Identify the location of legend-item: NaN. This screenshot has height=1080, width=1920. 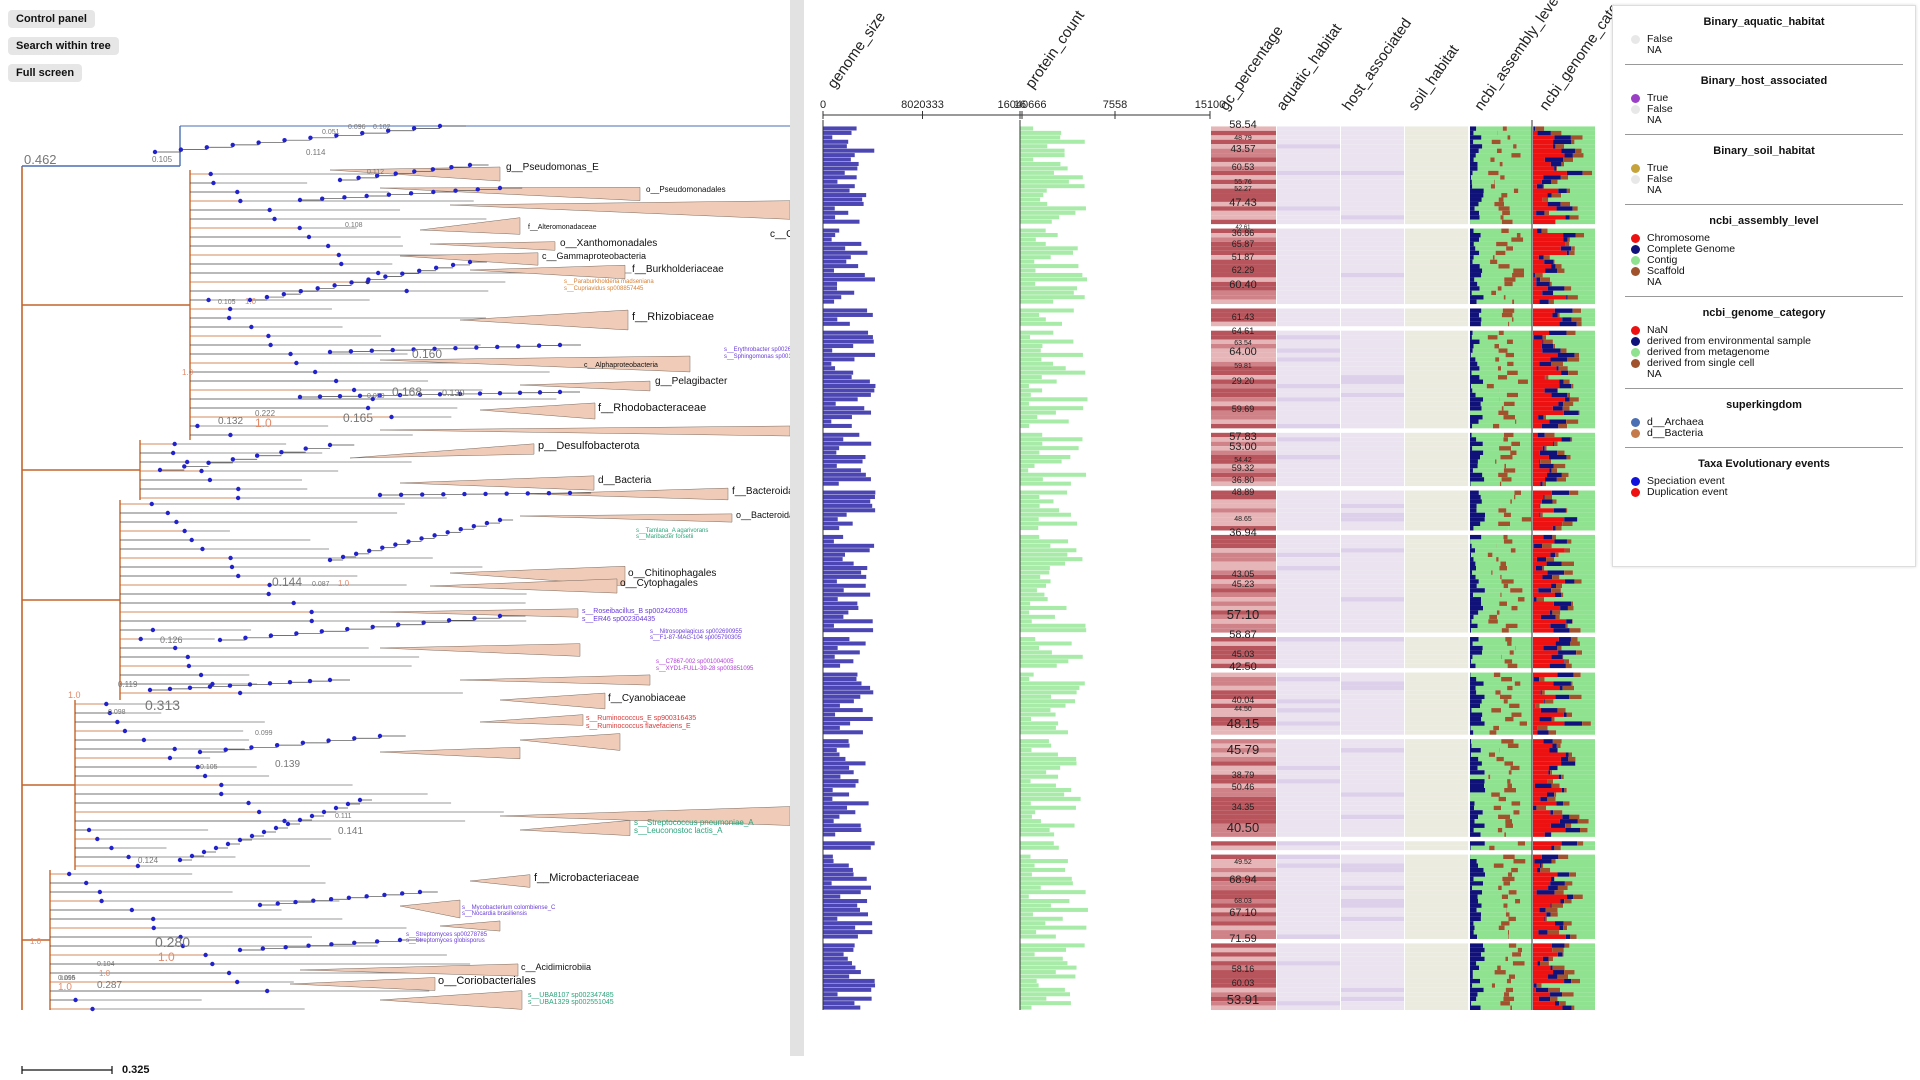
(1764, 330).